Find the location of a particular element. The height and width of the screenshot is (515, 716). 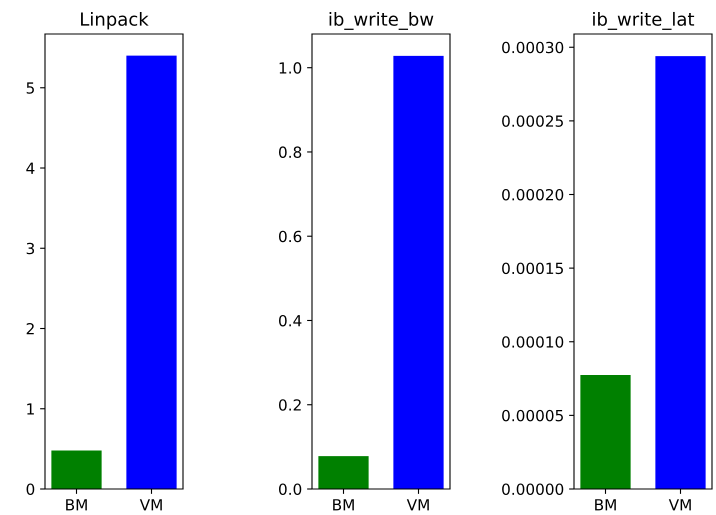

y-tick-label: 0.4 is located at coordinates (290, 320).